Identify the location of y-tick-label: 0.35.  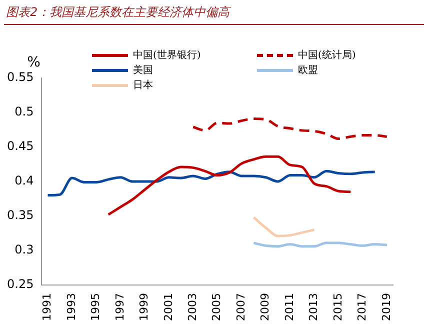
(20, 215).